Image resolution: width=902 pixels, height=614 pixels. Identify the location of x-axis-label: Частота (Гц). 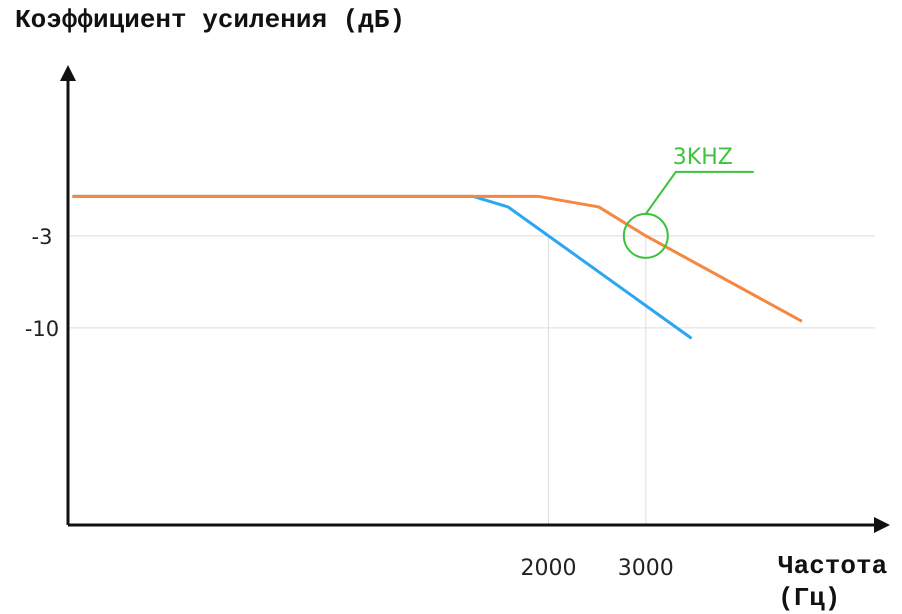
(833, 582).